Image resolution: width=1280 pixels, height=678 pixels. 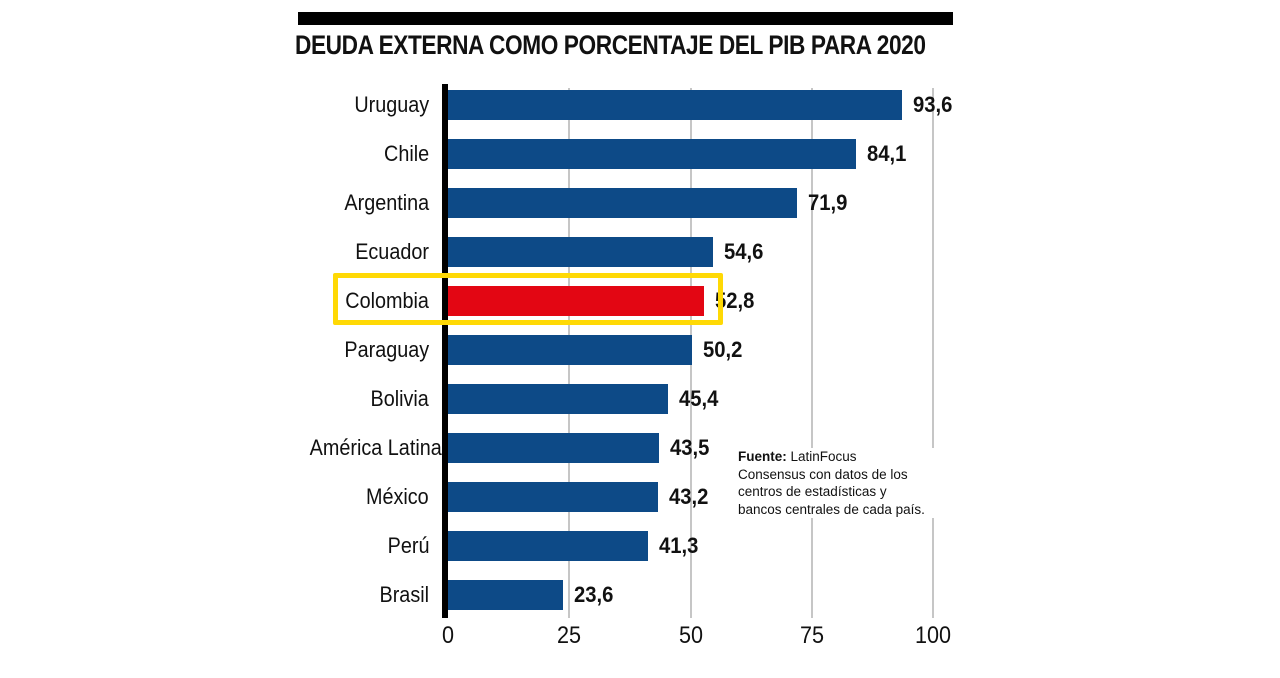 What do you see at coordinates (886, 153) in the screenshot?
I see `value-label: 84,1` at bounding box center [886, 153].